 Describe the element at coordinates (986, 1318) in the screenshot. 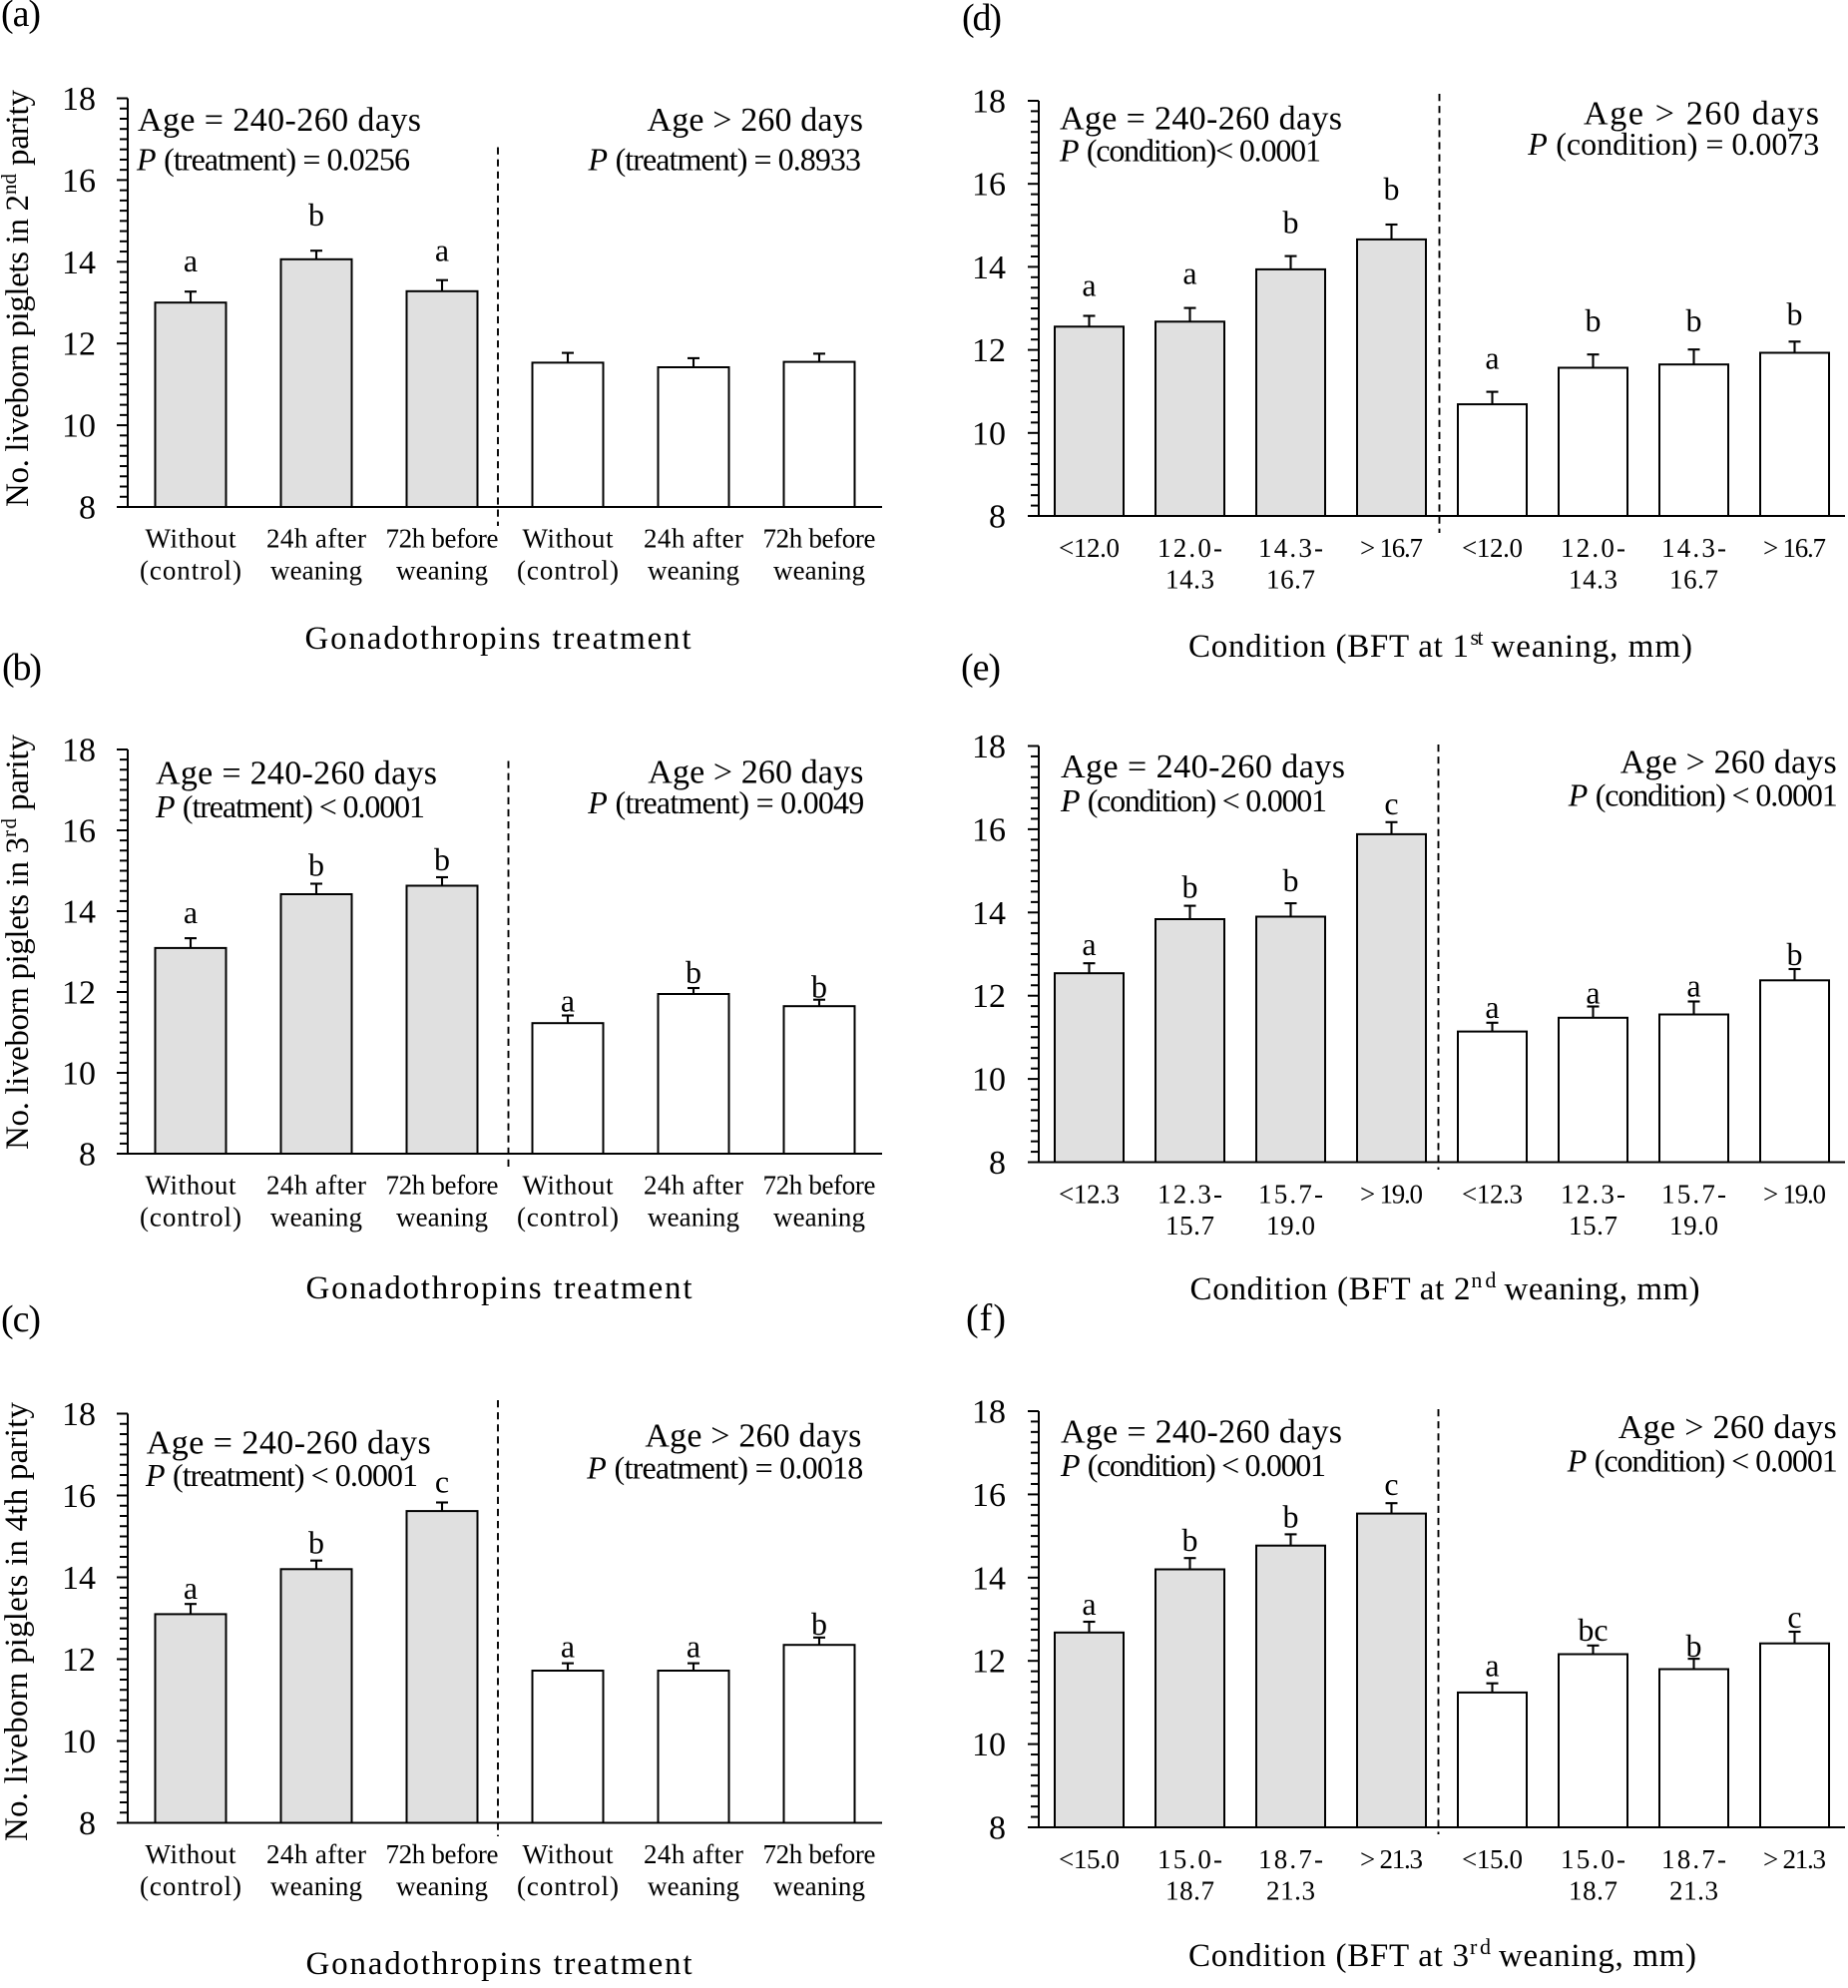

I see `svg-text: (f)` at that location.